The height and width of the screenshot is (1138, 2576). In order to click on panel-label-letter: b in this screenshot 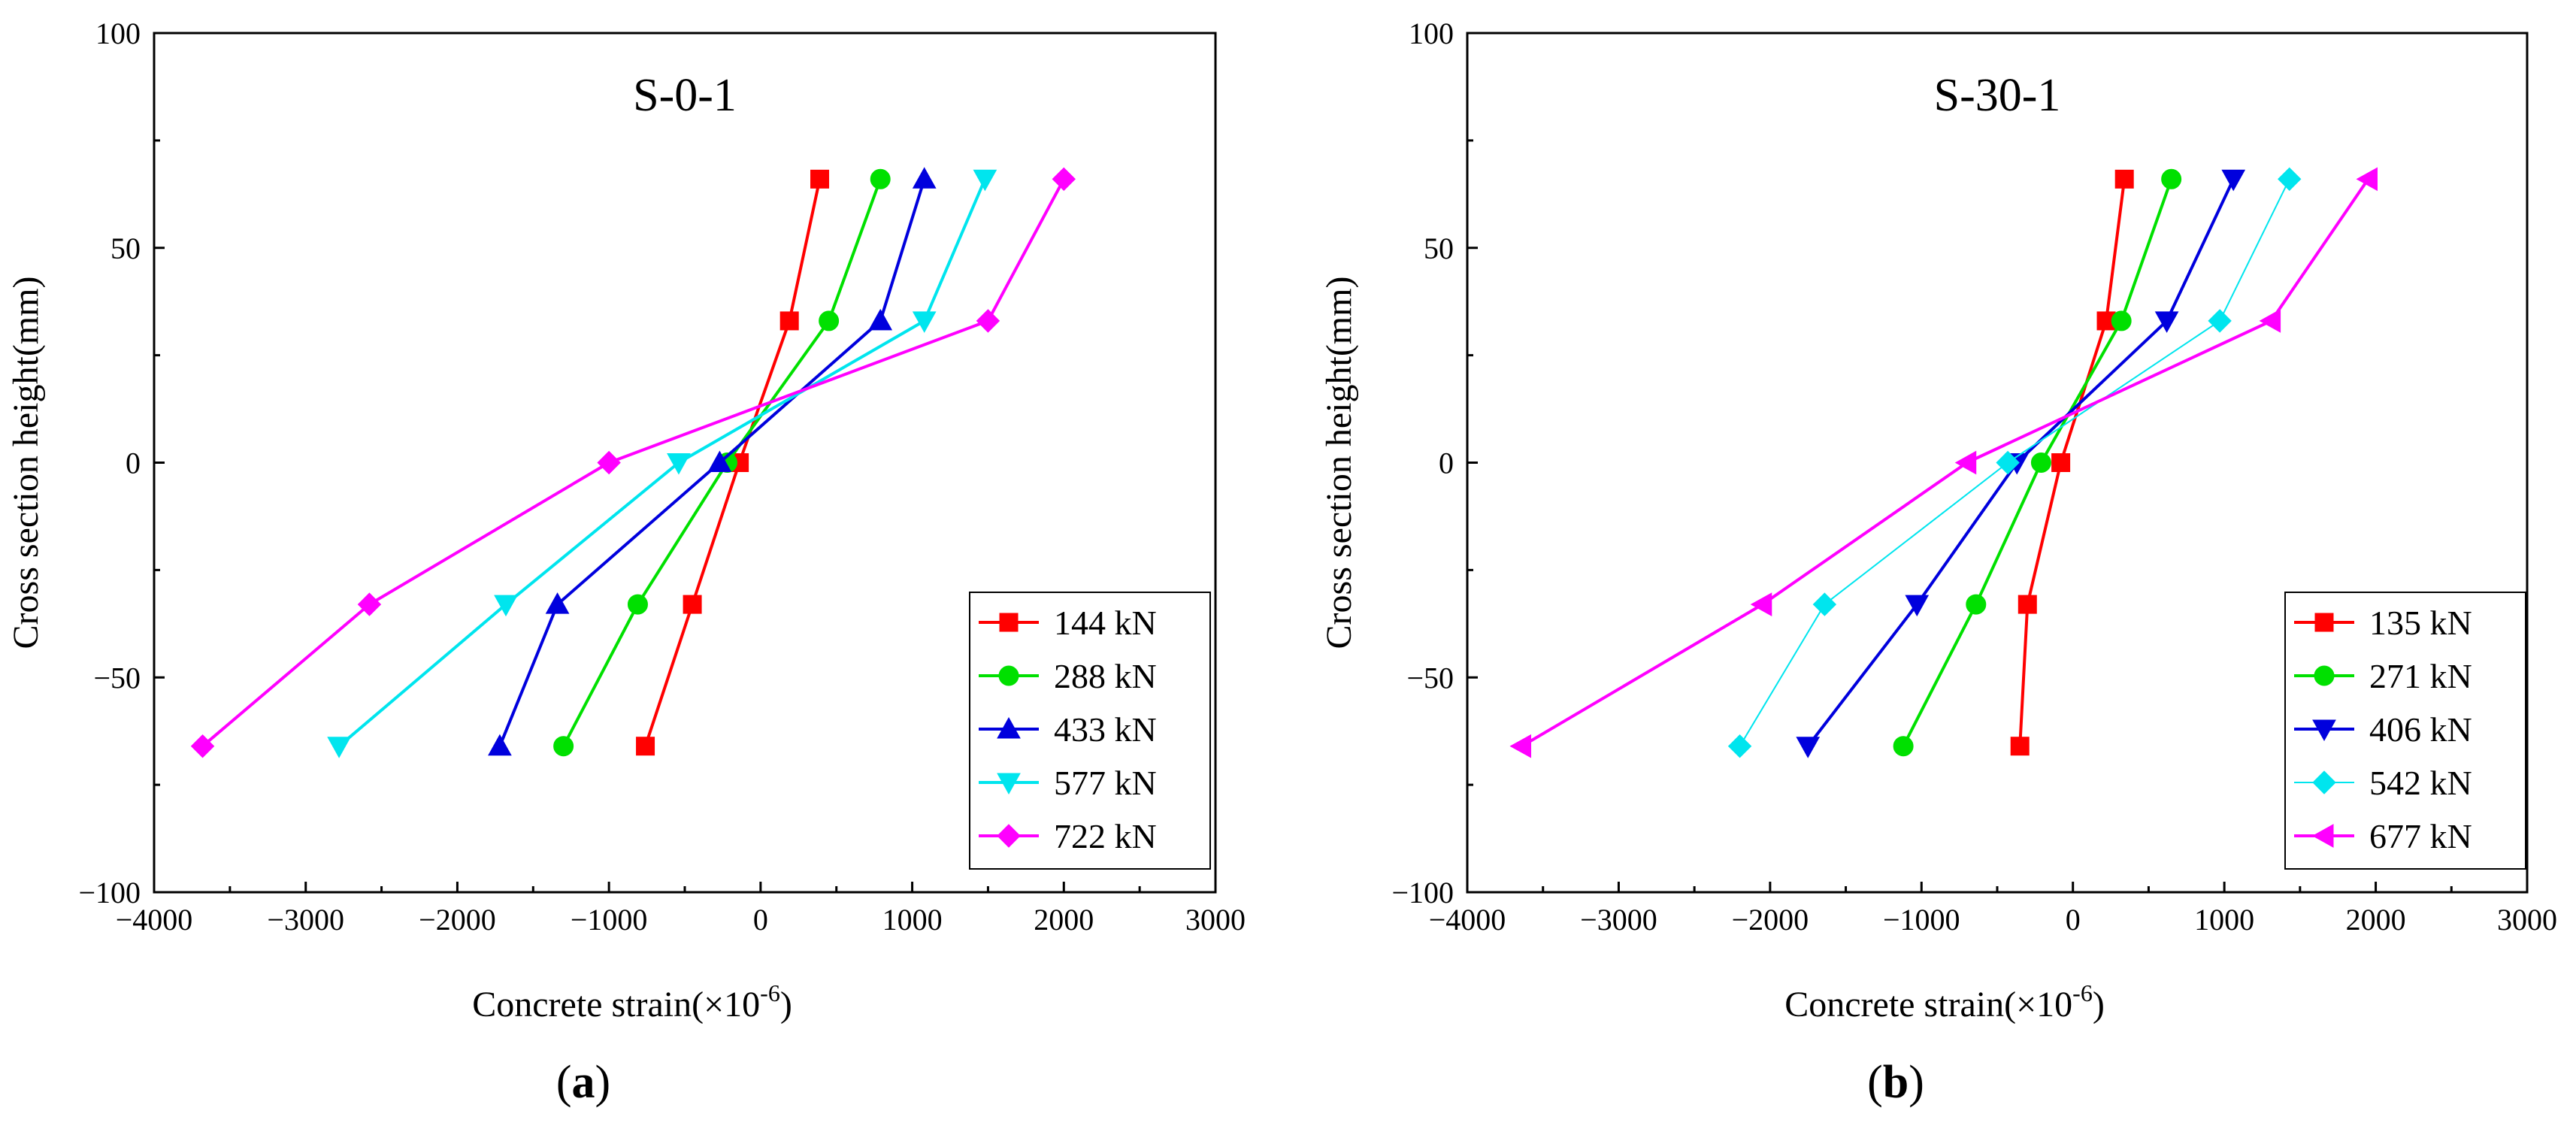, I will do `click(1896, 1082)`.